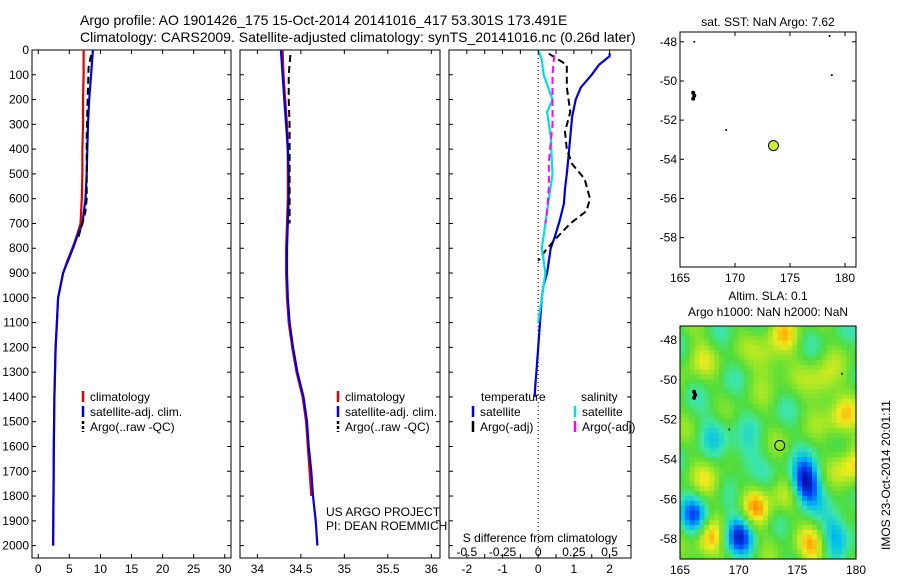  Describe the element at coordinates (538, 569) in the screenshot. I see `tdiff-x-tick-label: 0` at that location.